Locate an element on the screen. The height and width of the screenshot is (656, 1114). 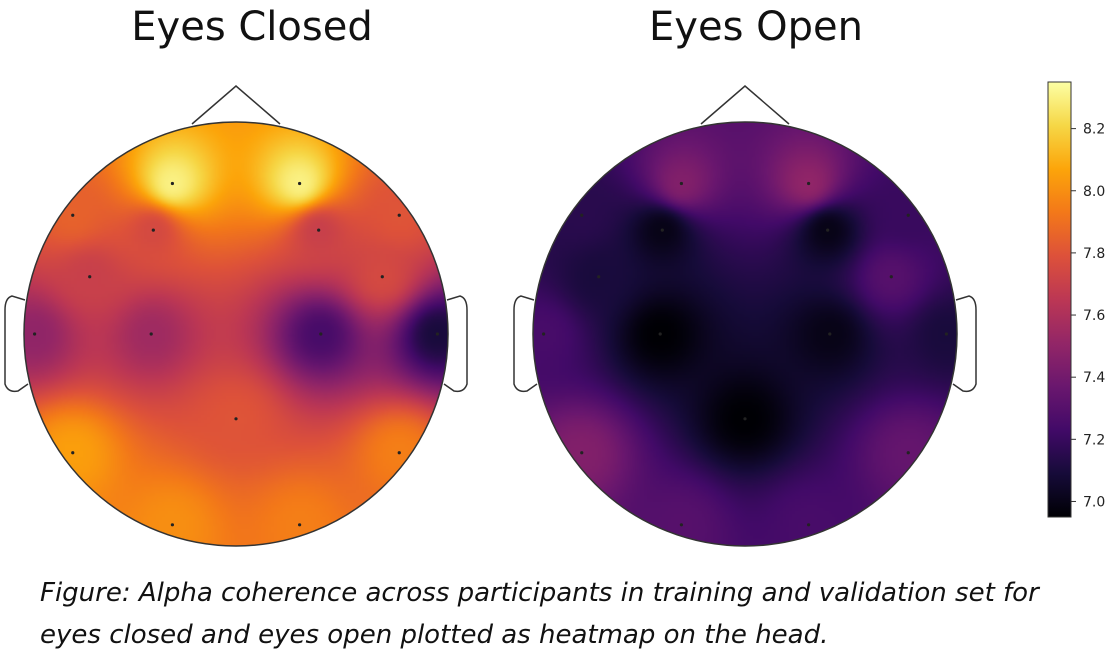
colorbar-tick-label: 7.4 is located at coordinates (1094, 378).